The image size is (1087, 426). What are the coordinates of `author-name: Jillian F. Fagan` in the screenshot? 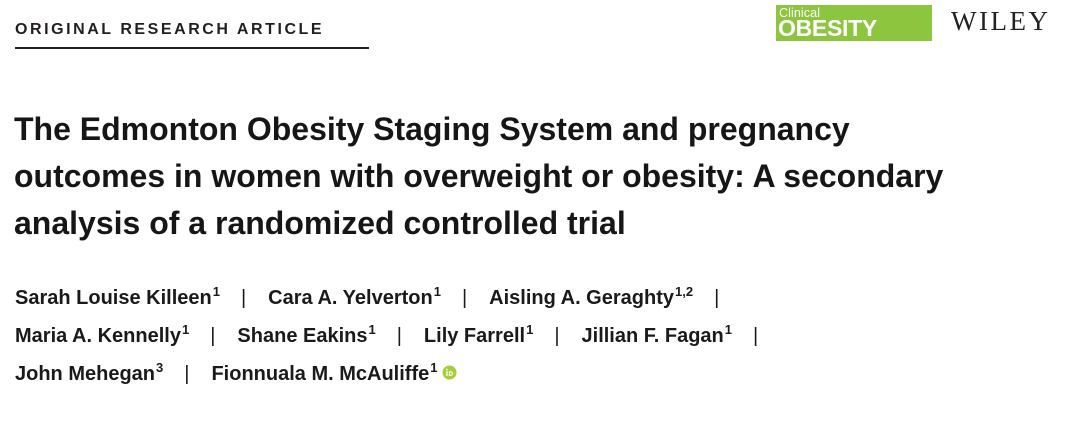 It's located at (652, 336).